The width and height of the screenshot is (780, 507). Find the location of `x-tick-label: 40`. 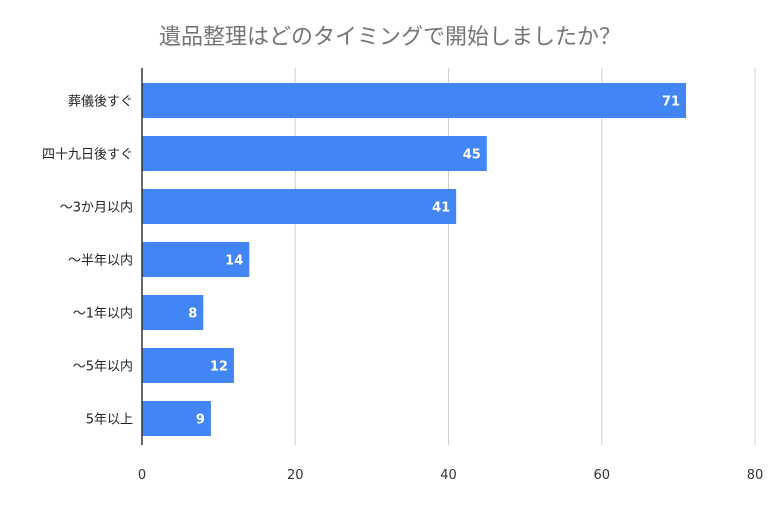

x-tick-label: 40 is located at coordinates (448, 475).